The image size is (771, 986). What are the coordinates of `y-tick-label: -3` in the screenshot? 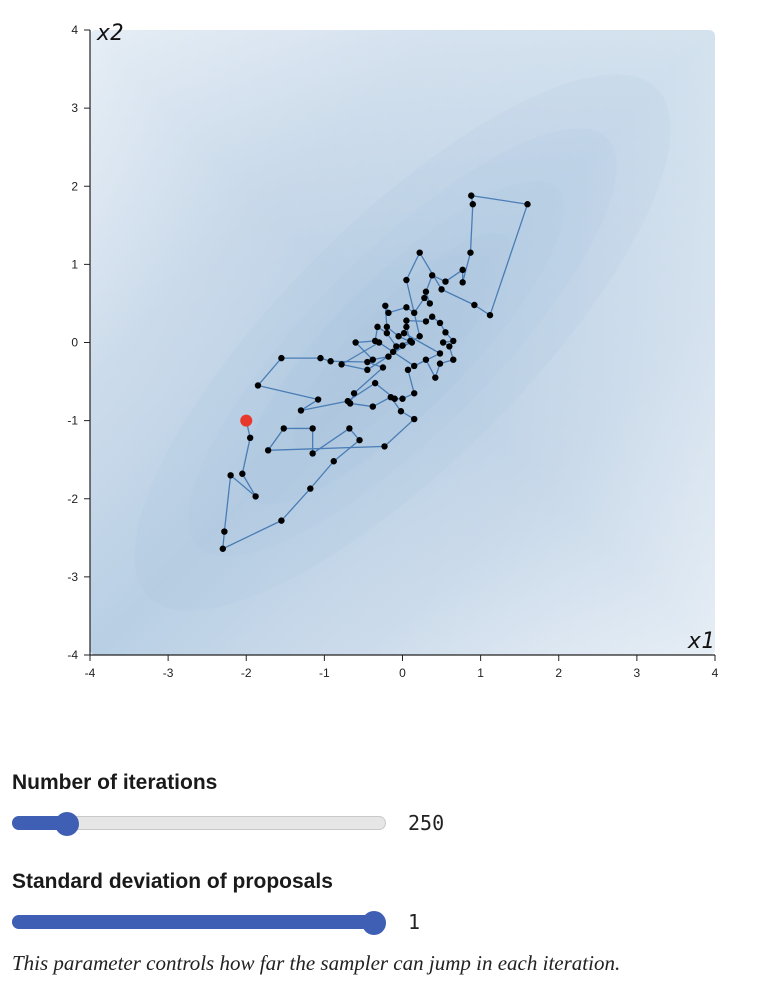 It's located at (72, 577).